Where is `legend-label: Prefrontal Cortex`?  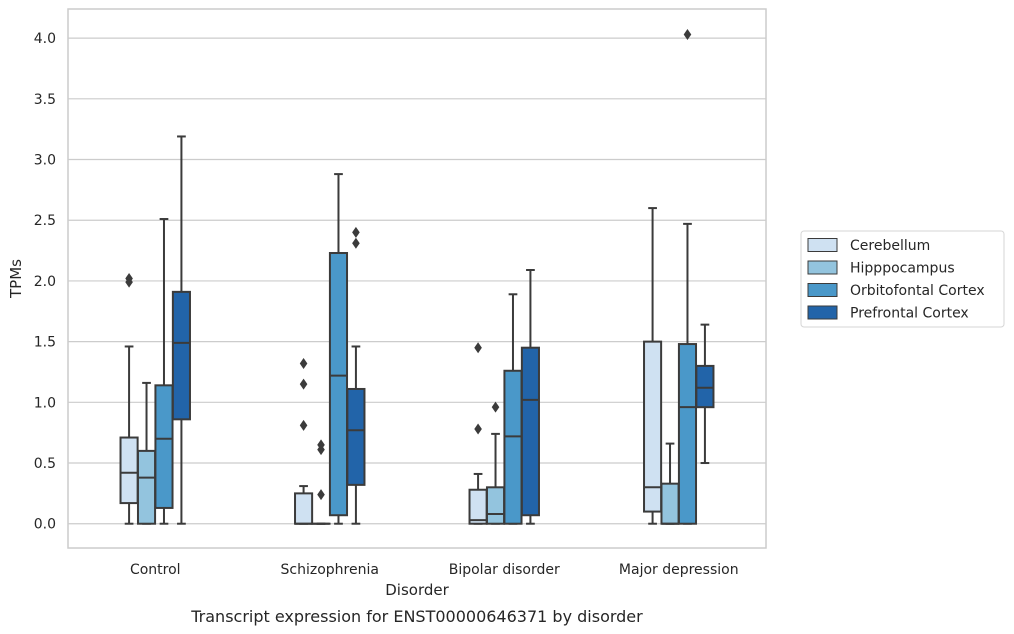 legend-label: Prefrontal Cortex is located at coordinates (909, 314).